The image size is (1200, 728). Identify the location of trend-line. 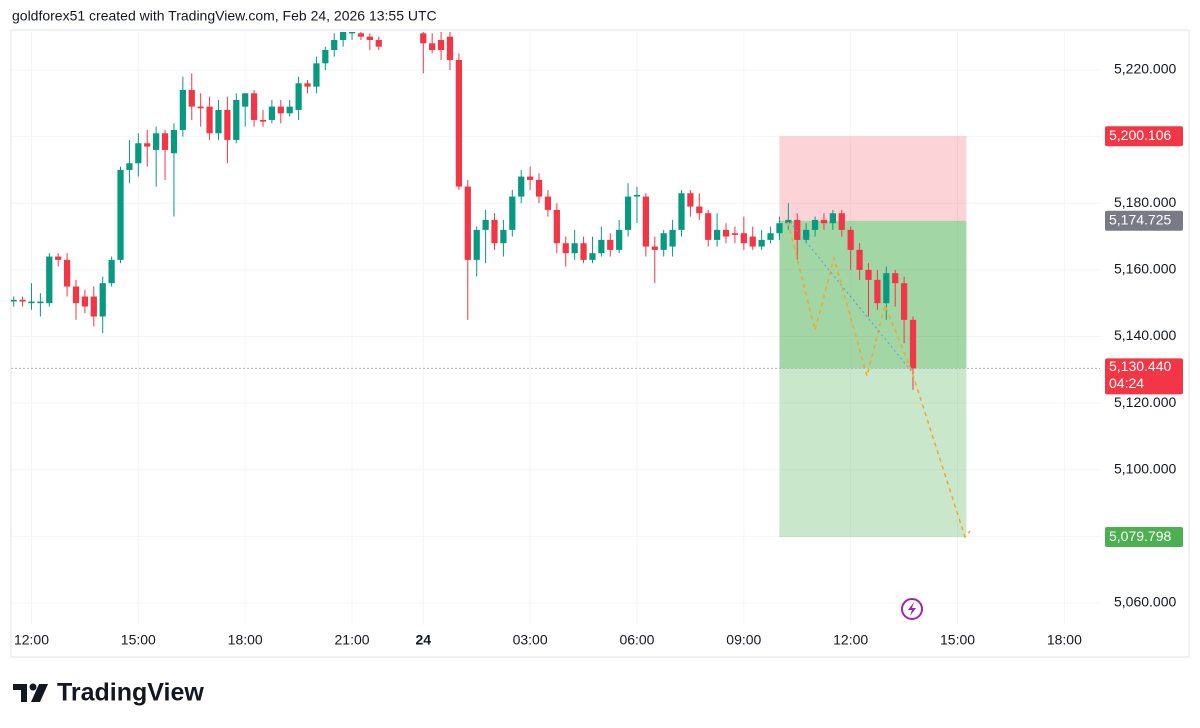
(851, 297).